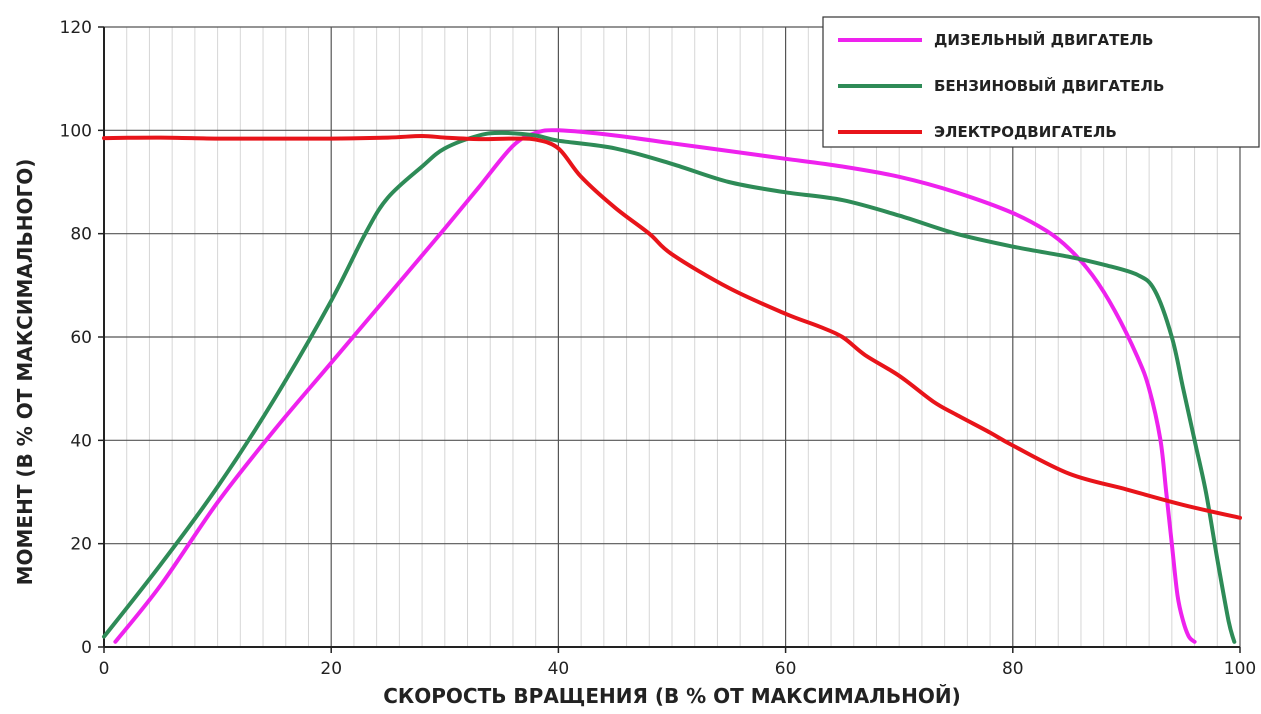 The image size is (1261, 714). What do you see at coordinates (81, 545) in the screenshot?
I see `y-tick-label: 20` at bounding box center [81, 545].